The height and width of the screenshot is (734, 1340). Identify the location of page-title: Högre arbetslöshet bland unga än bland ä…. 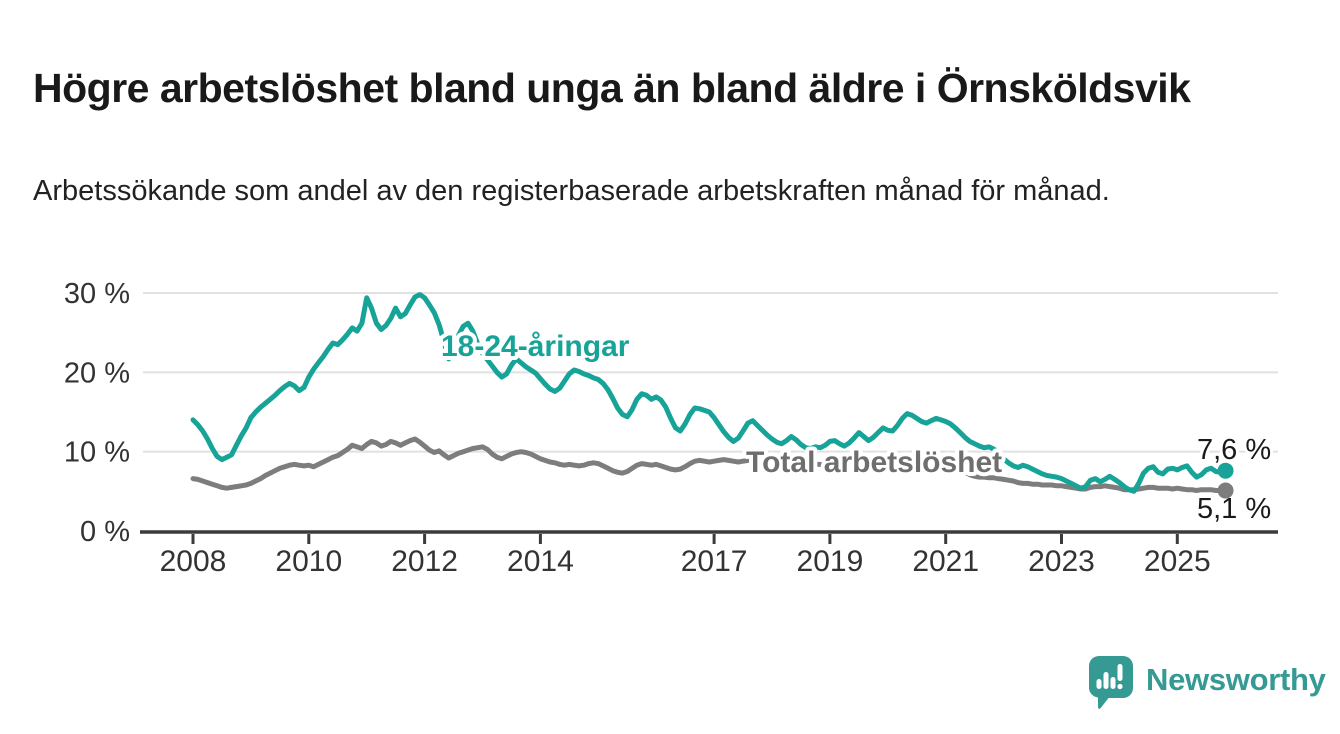
(612, 88).